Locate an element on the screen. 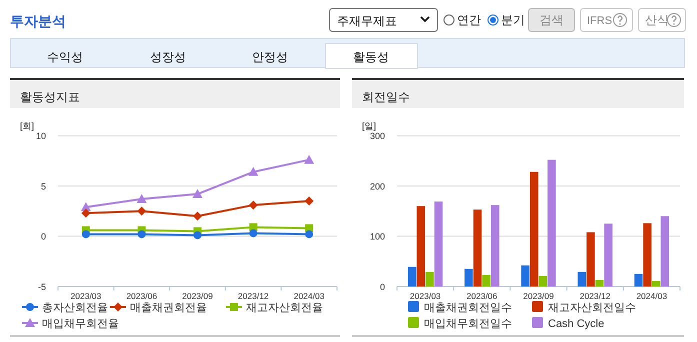 The image size is (697, 342). text: 산식 is located at coordinates (657, 20).